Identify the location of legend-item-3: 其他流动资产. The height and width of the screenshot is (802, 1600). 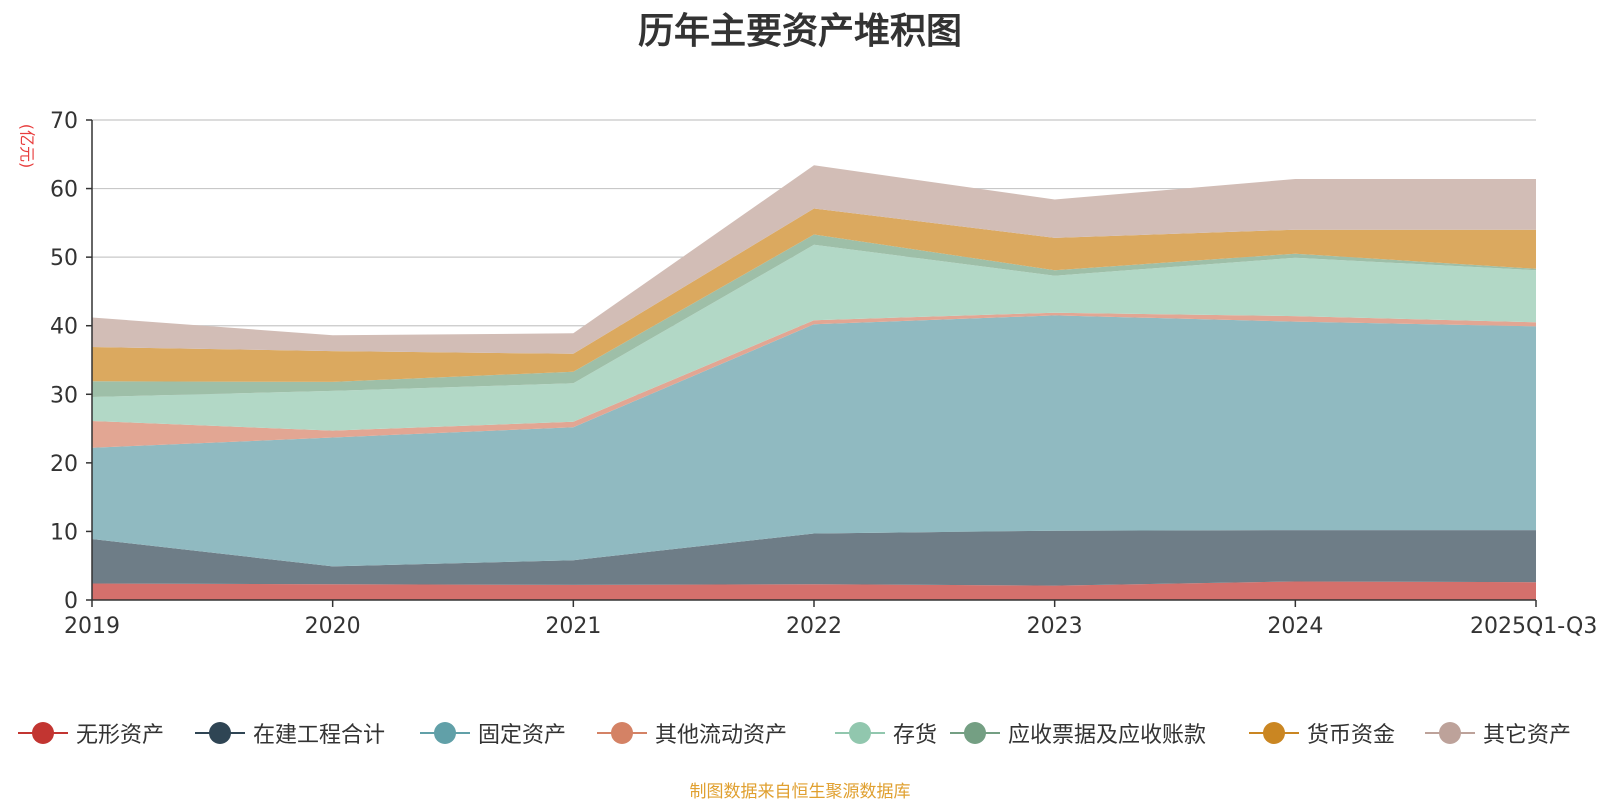
(692, 733).